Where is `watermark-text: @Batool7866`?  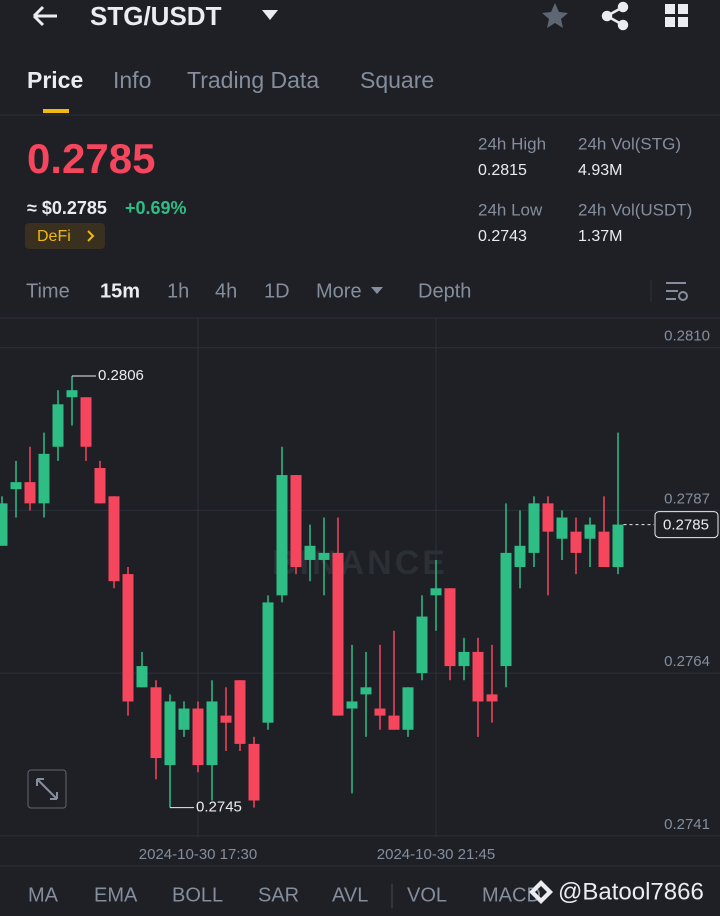
watermark-text: @Batool7866 is located at coordinates (631, 891).